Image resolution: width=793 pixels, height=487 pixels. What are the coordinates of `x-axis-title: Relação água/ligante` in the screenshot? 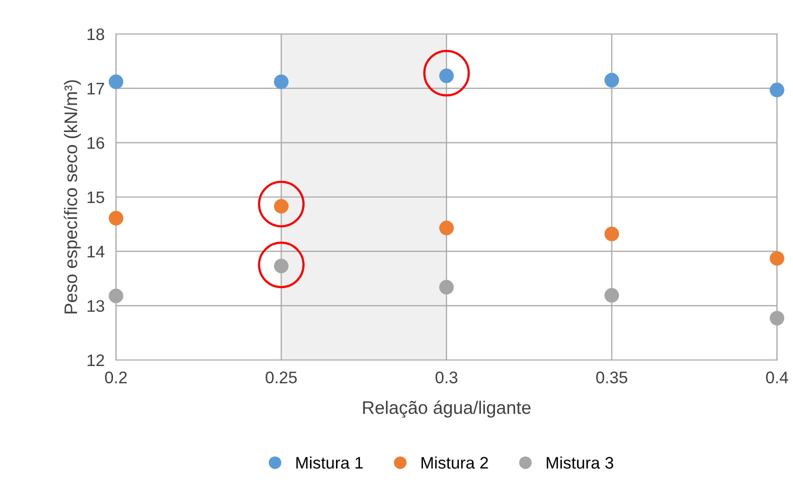 It's located at (447, 409).